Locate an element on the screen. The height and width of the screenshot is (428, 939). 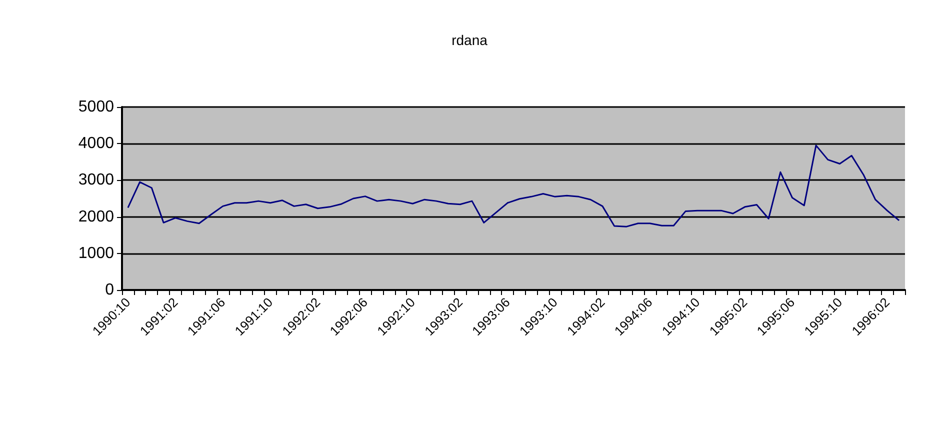
y-tick-label: 3000 is located at coordinates (96, 180).